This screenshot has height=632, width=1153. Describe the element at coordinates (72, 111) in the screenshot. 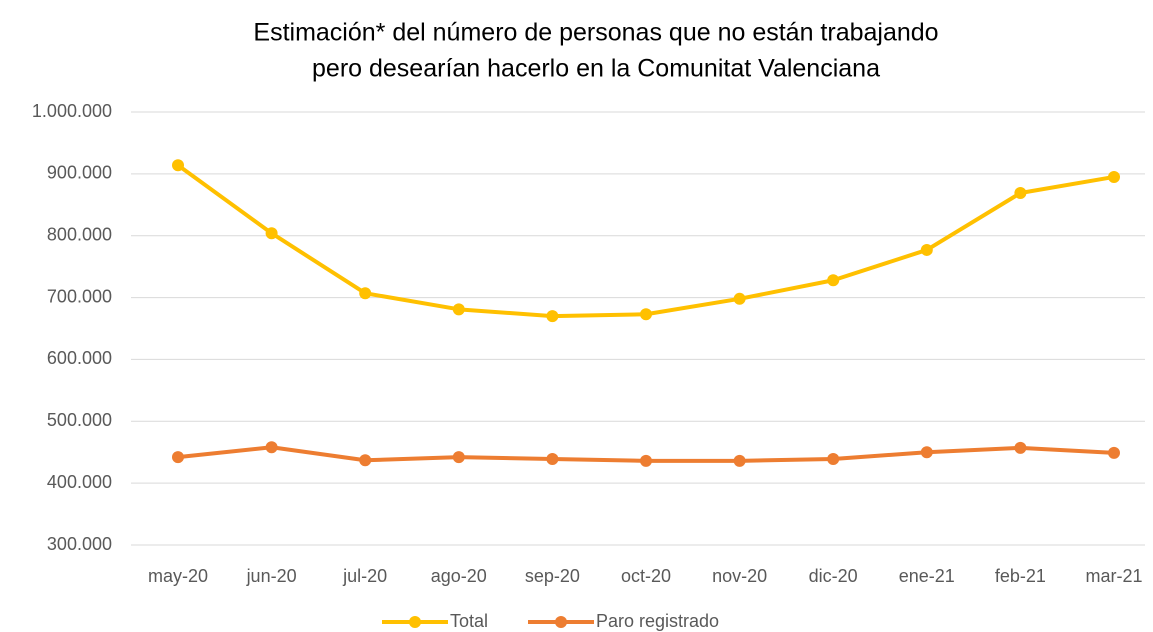

I see `y-tick-label: 1.000.000` at that location.